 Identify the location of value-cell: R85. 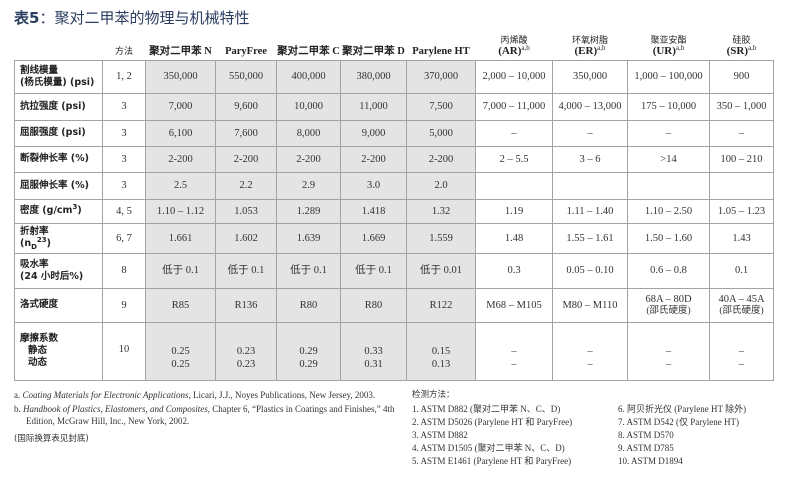
(180, 305).